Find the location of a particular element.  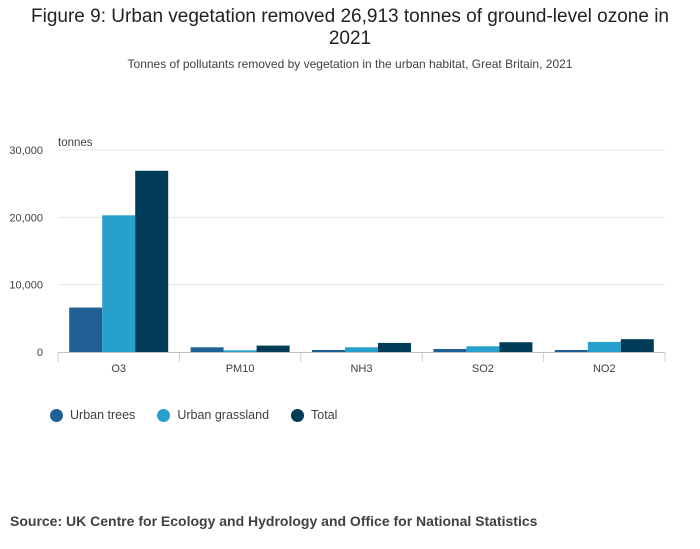

x-tick-label: PM10 is located at coordinates (240, 369).